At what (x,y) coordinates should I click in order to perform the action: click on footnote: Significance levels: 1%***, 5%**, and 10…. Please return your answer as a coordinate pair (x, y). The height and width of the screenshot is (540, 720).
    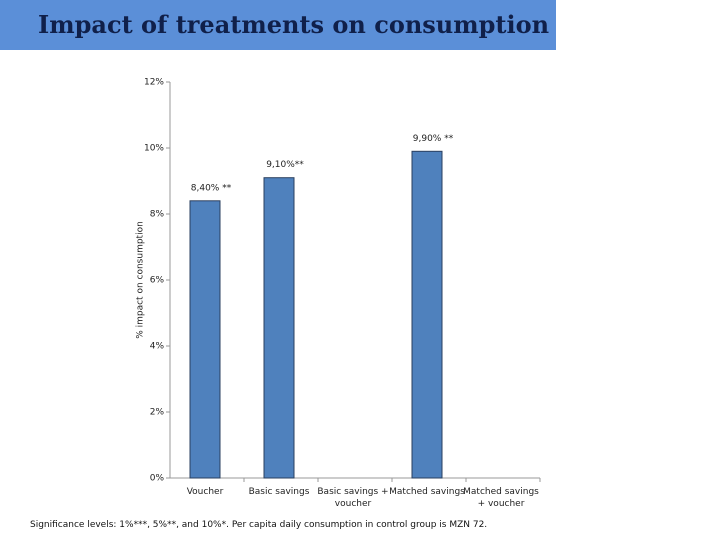
    Looking at the image, I should click on (259, 525).